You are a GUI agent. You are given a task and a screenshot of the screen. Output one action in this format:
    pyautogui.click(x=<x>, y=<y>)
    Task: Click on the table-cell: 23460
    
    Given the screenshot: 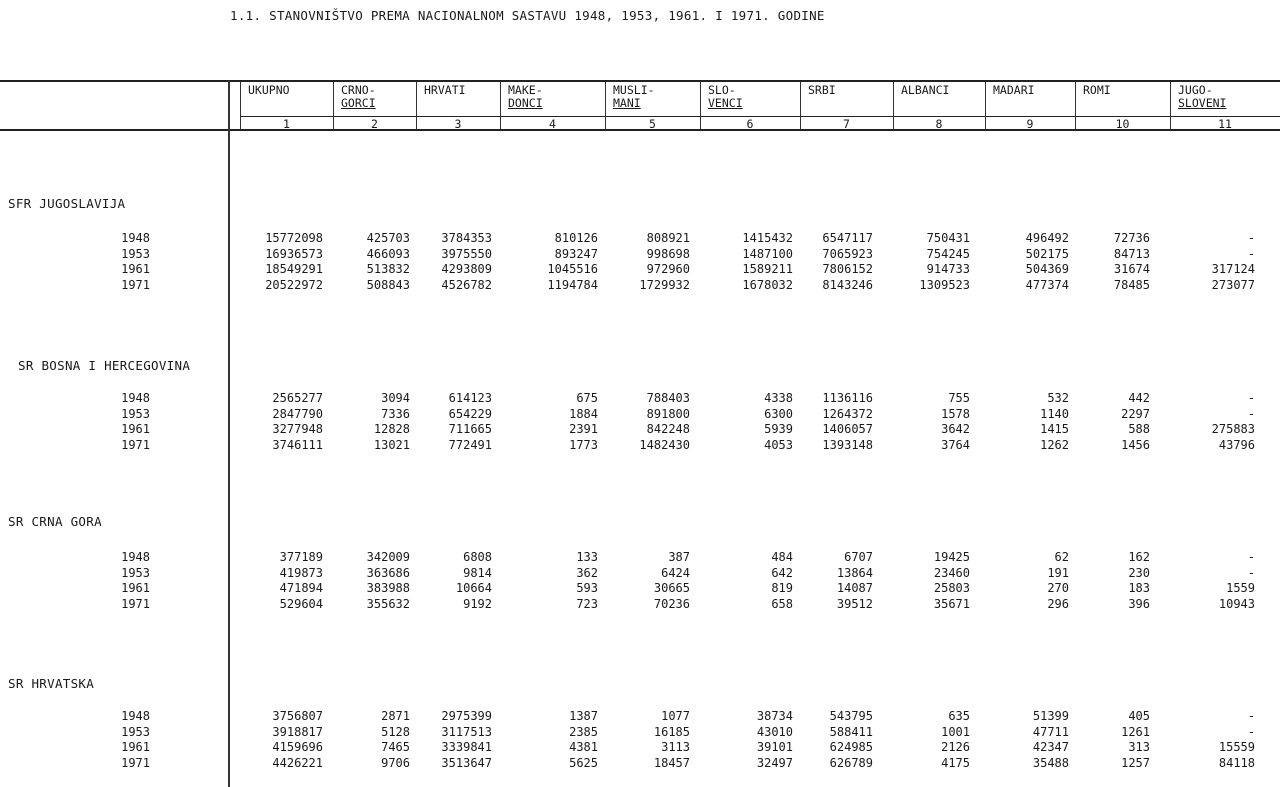 What is the action you would take?
    pyautogui.click(x=951, y=572)
    